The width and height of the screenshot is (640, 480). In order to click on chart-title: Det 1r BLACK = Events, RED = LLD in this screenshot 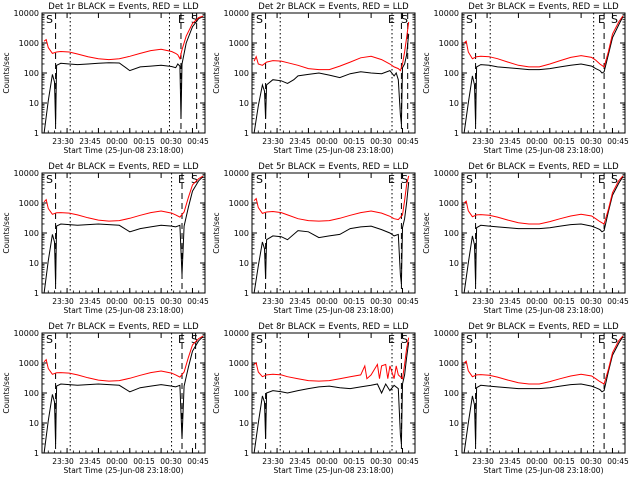, I will do `click(123, 7)`.